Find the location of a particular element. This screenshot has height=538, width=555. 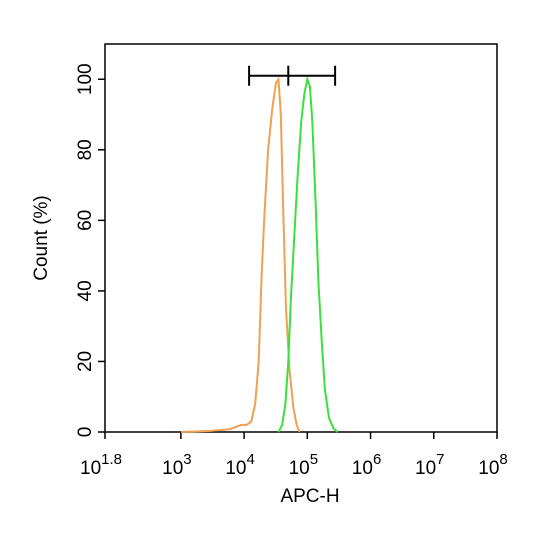

x-tick-exponent: 3 is located at coordinates (187, 459).